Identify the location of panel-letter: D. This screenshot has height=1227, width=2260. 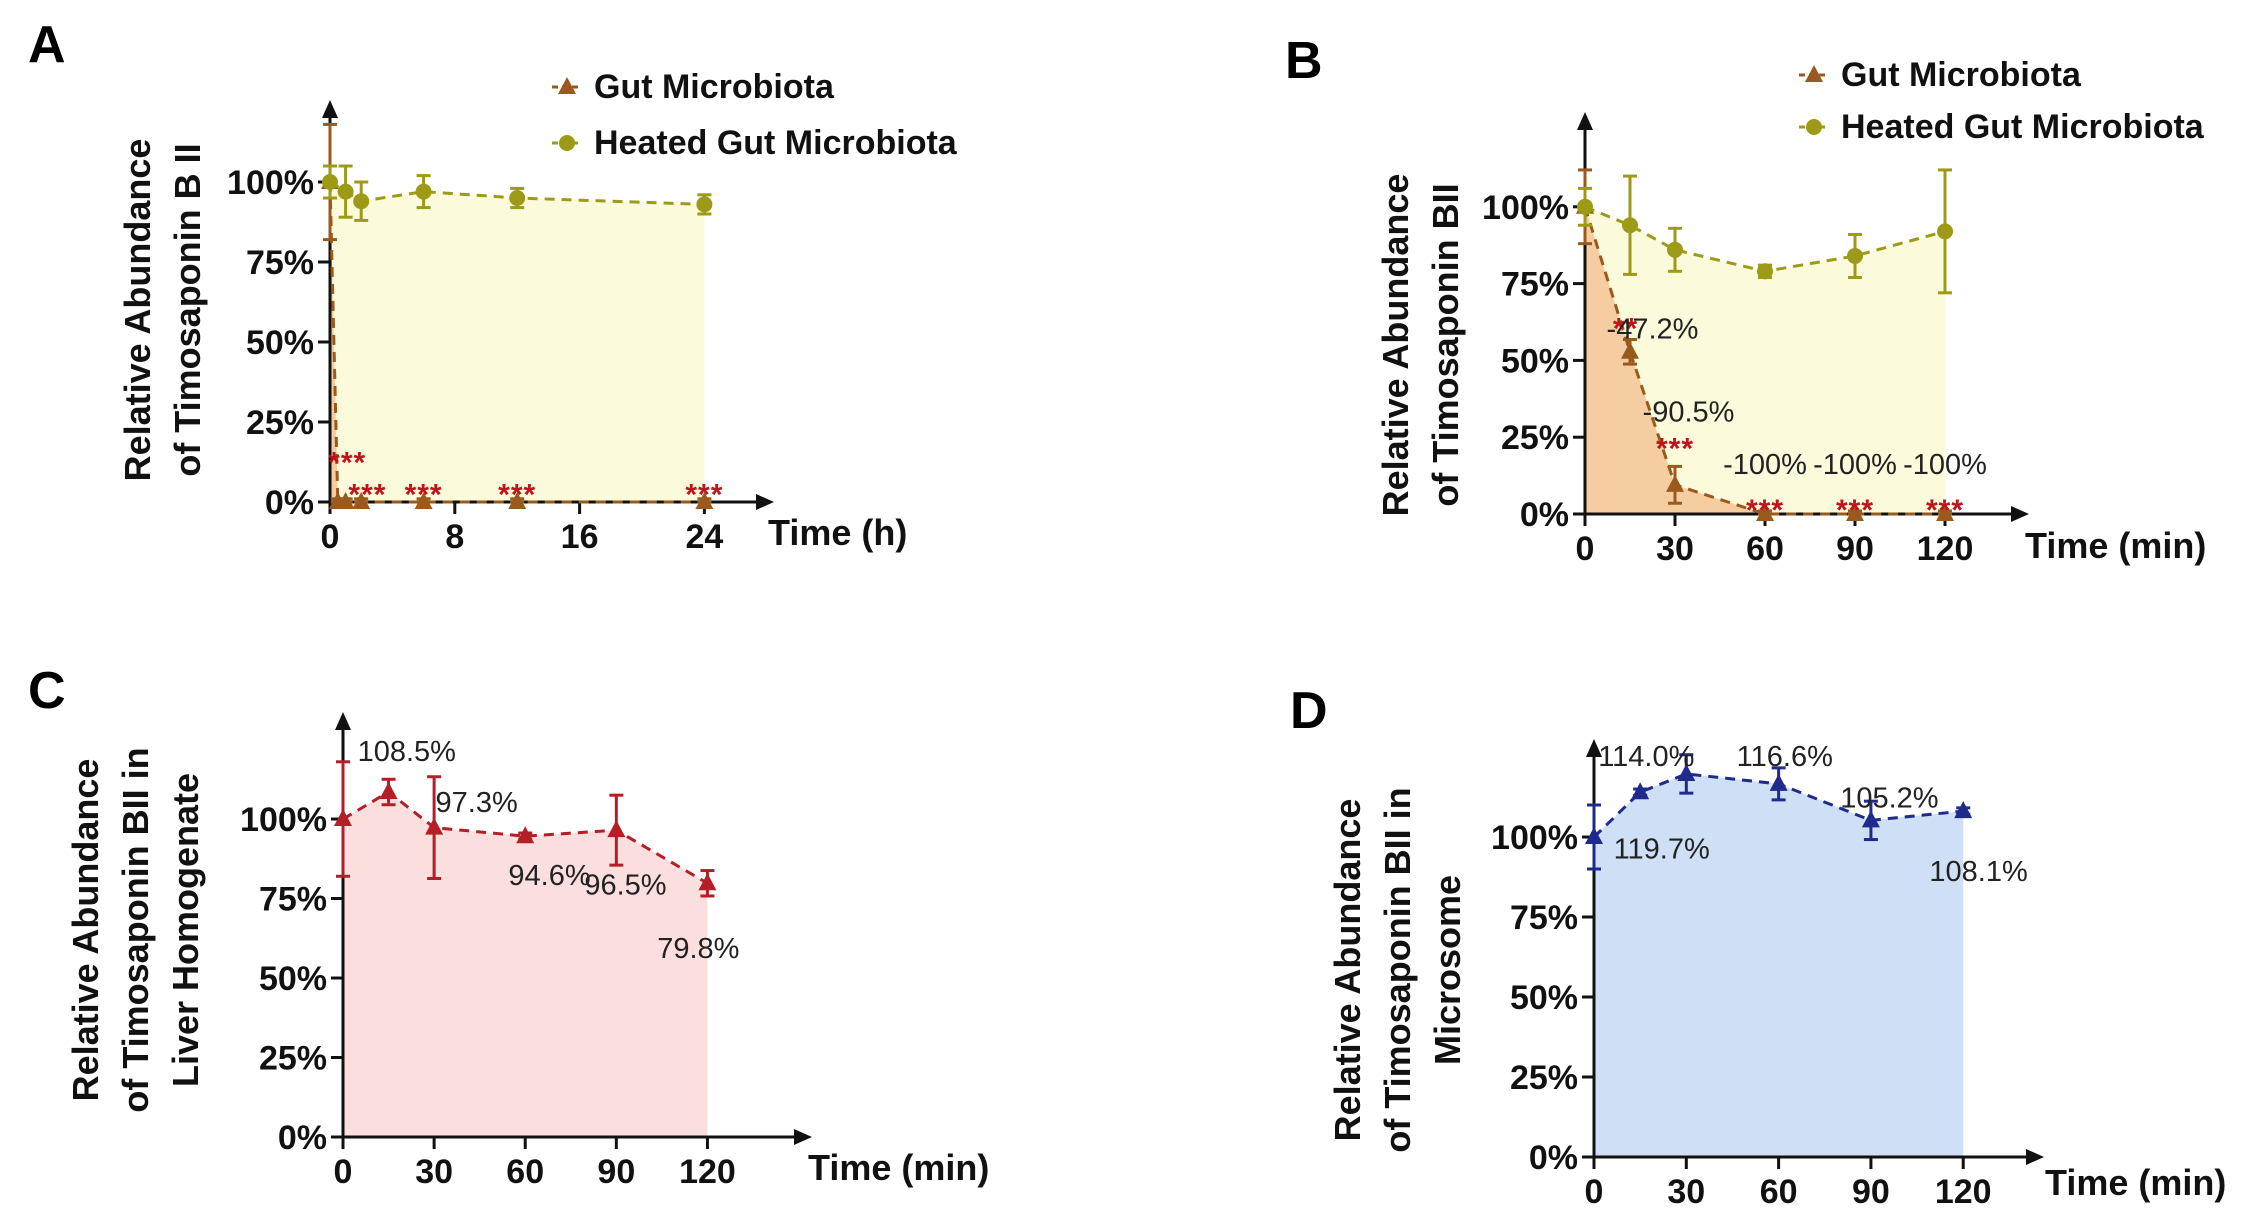
(1309, 711).